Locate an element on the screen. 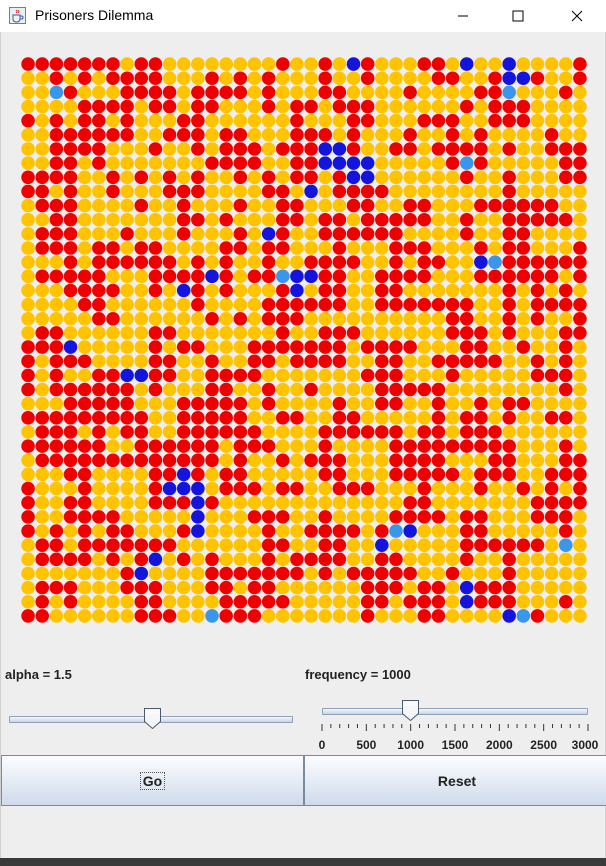 This screenshot has width=606, height=866. frequency-slider is located at coordinates (455, 710).